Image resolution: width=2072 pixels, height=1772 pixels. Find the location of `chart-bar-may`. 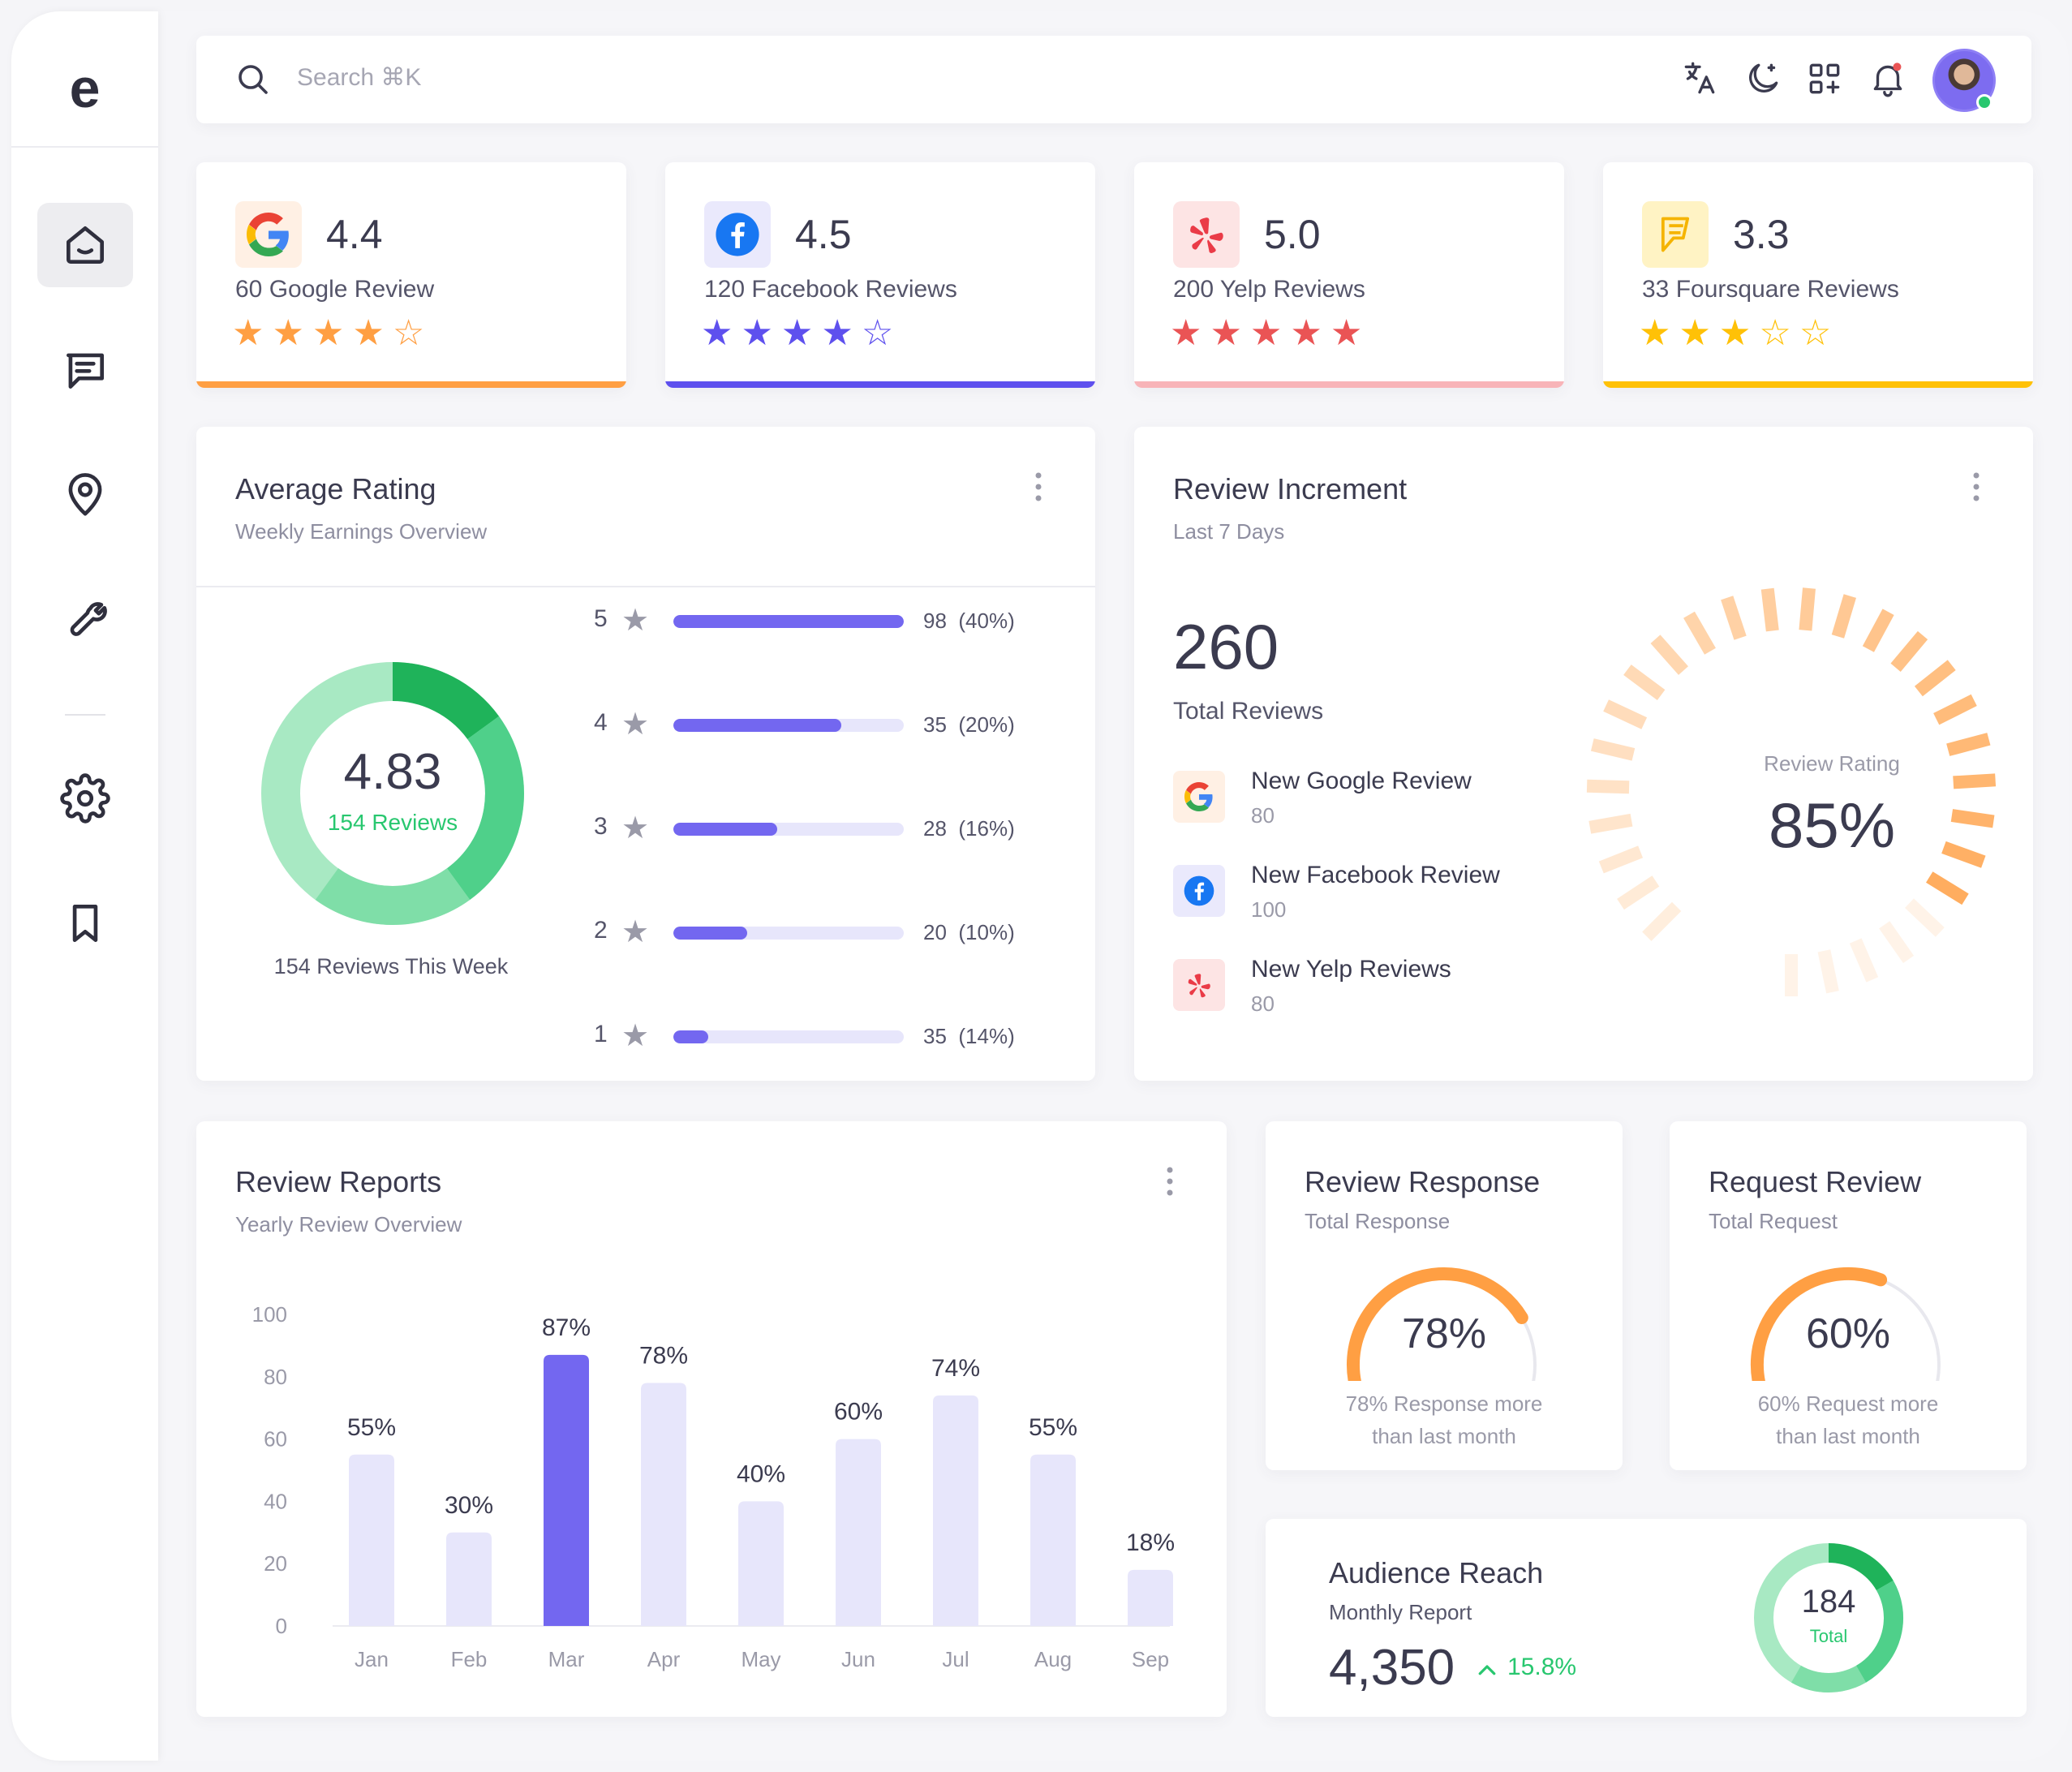

chart-bar-may is located at coordinates (761, 1564).